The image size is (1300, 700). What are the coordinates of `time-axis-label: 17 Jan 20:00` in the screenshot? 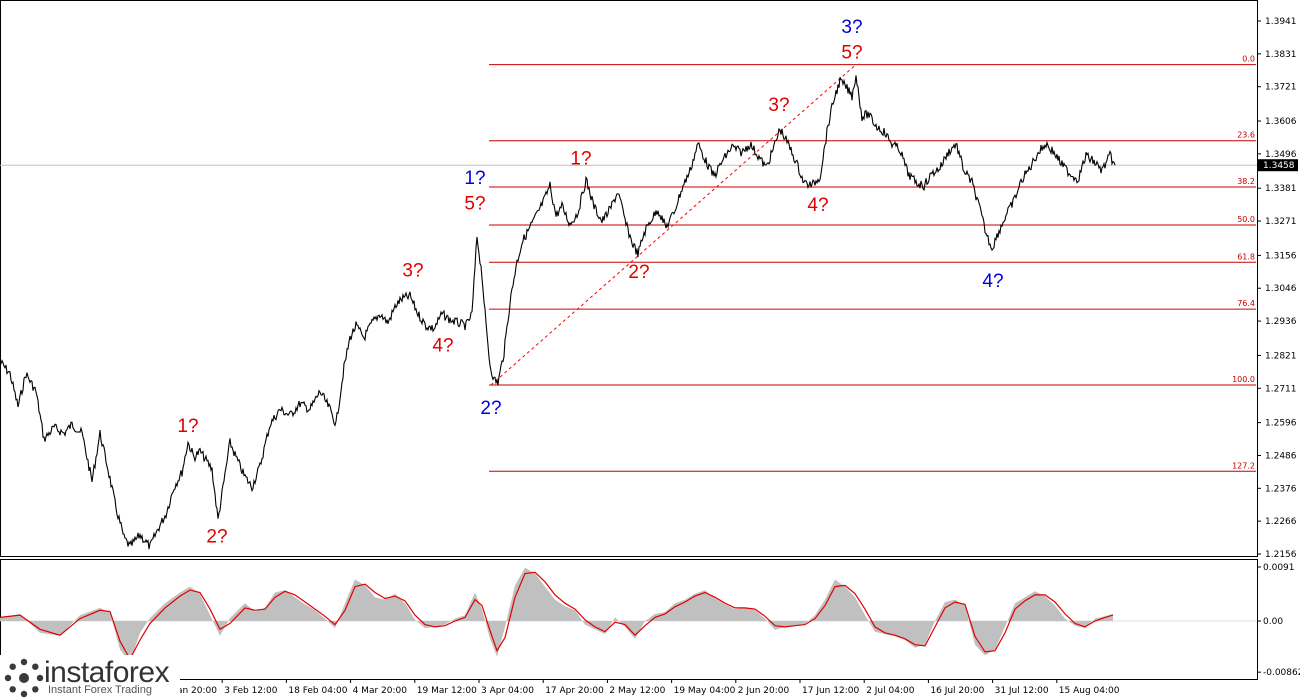 It's located at (188, 691).